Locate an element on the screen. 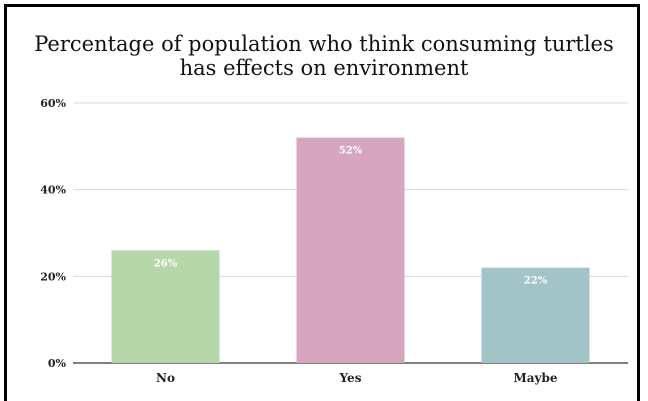 This screenshot has height=401, width=648. y-tick-label: 0% is located at coordinates (57, 363).